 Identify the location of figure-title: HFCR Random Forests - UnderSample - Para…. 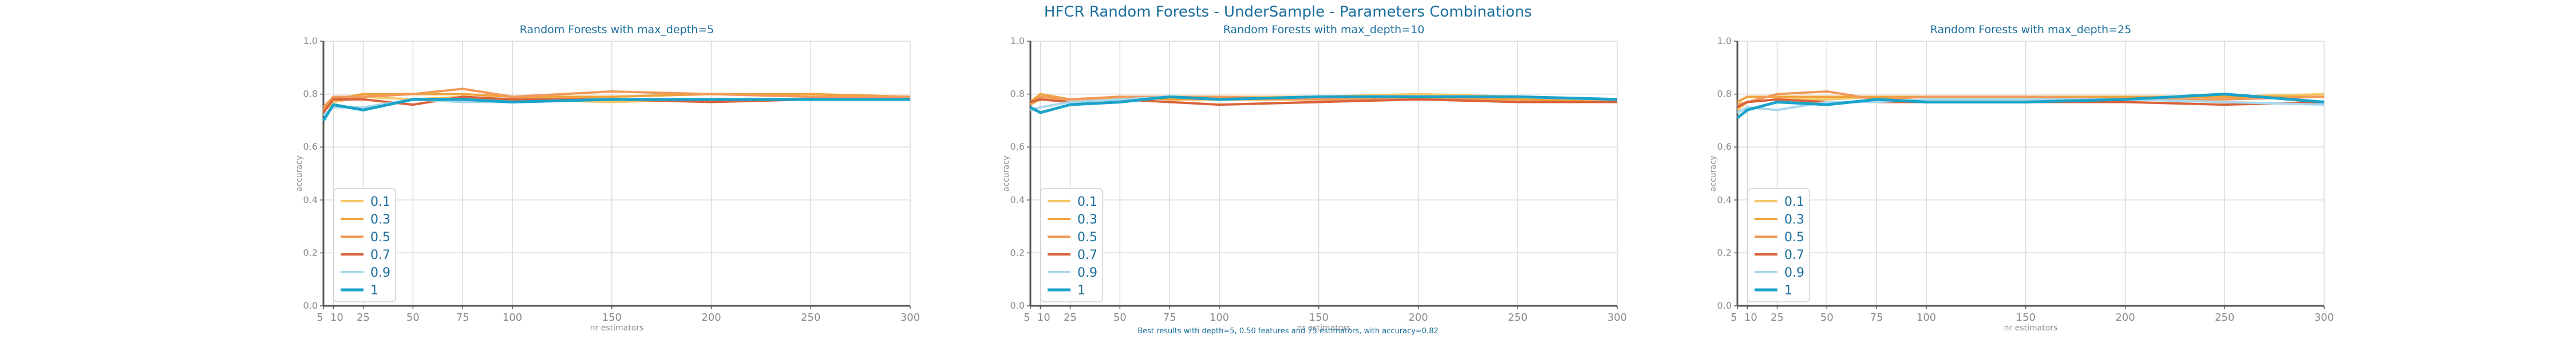
(1288, 12).